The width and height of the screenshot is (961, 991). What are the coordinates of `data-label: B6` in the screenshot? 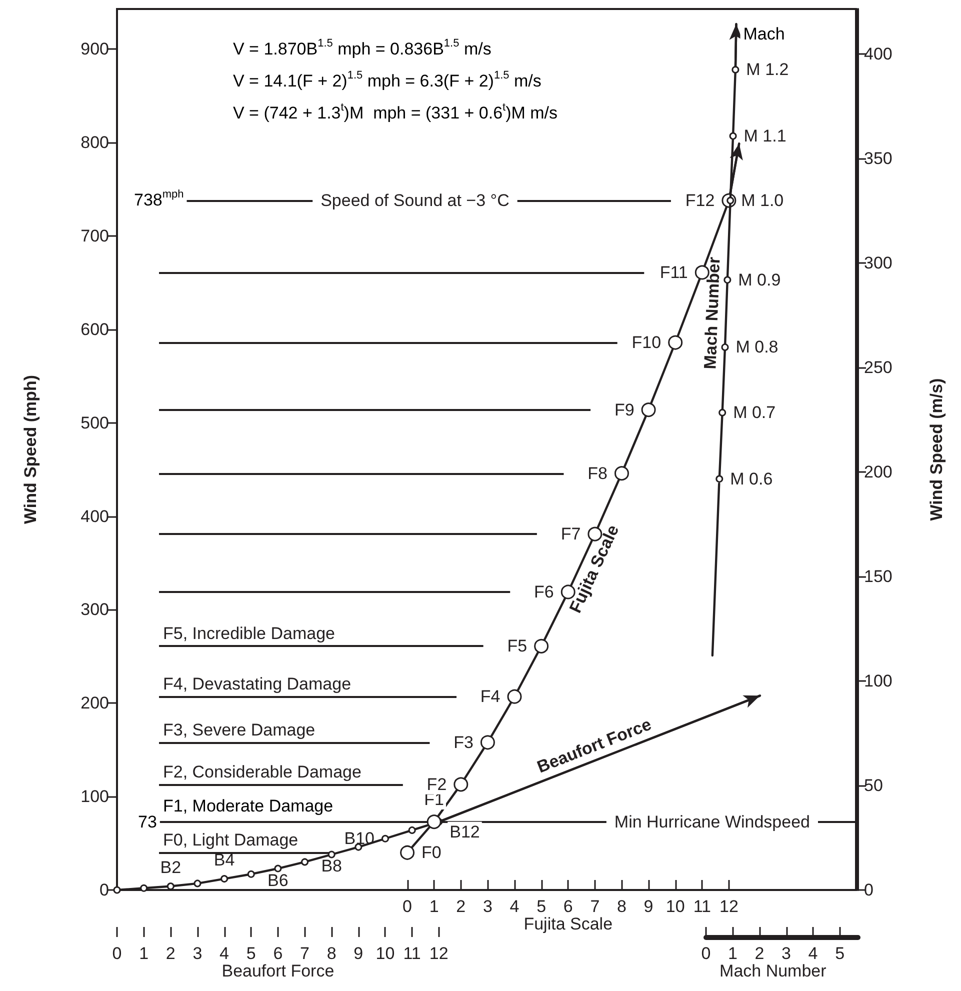 It's located at (278, 880).